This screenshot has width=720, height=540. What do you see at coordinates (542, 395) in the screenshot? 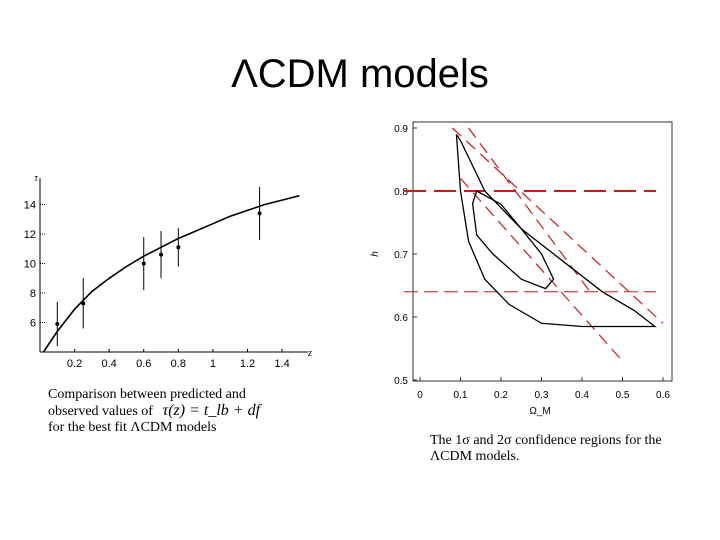
I see `right-x-tick-label: 0.3` at bounding box center [542, 395].